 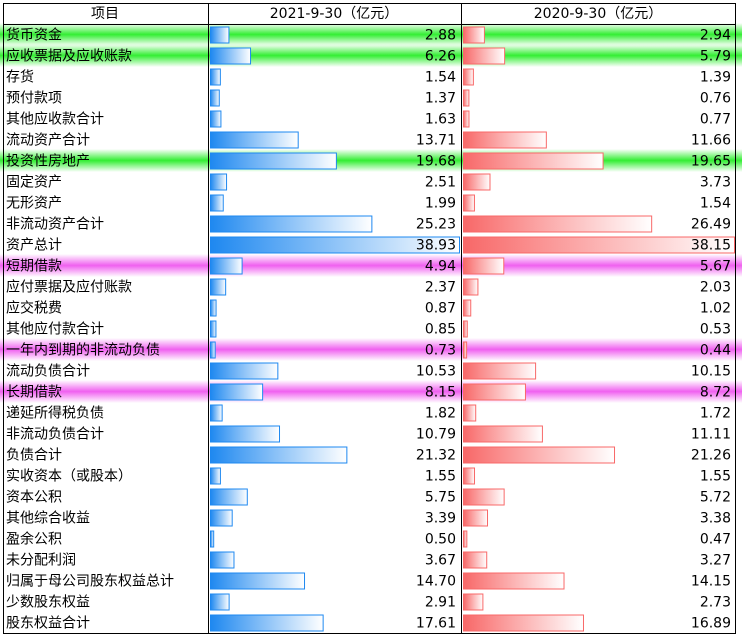 What do you see at coordinates (711, 624) in the screenshot?
I see `value-label: 16.89` at bounding box center [711, 624].